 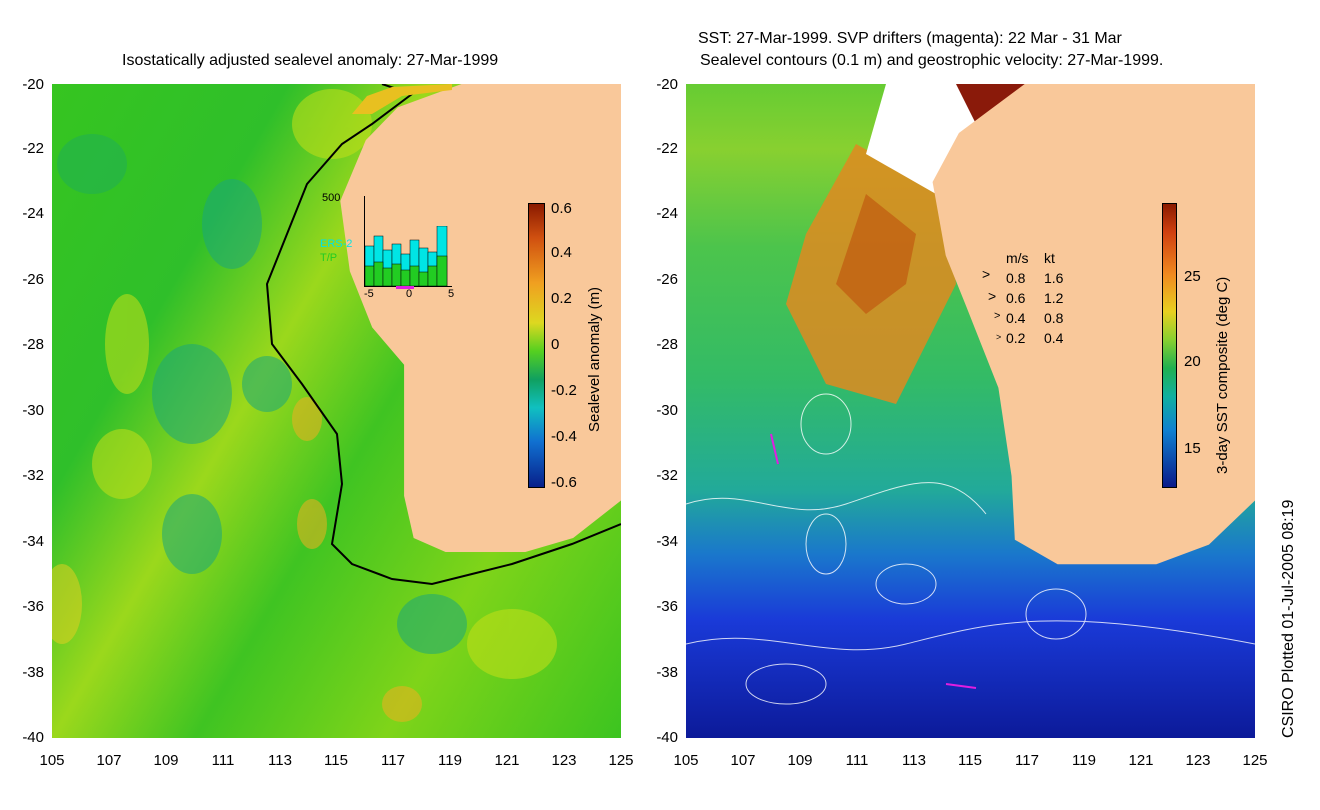 What do you see at coordinates (1017, 258) in the screenshot?
I see `velocity-legend-header-ms: m/s` at bounding box center [1017, 258].